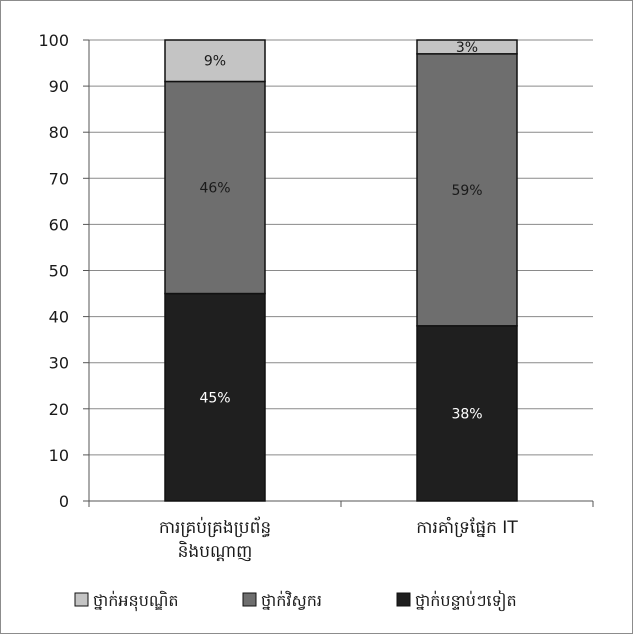 The image size is (633, 635). I want to click on y-tick-label: 70, so click(59, 178).